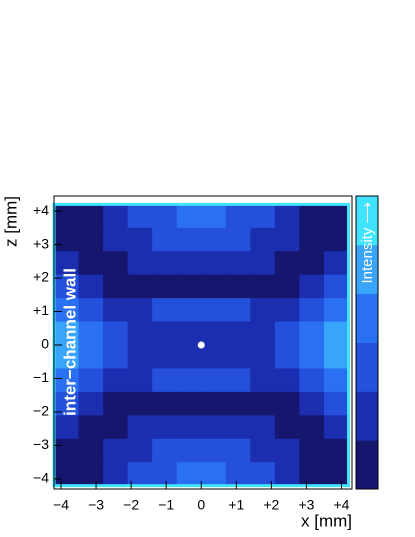  Describe the element at coordinates (41, 277) in the screenshot. I see `y-tick-label: +2` at that location.